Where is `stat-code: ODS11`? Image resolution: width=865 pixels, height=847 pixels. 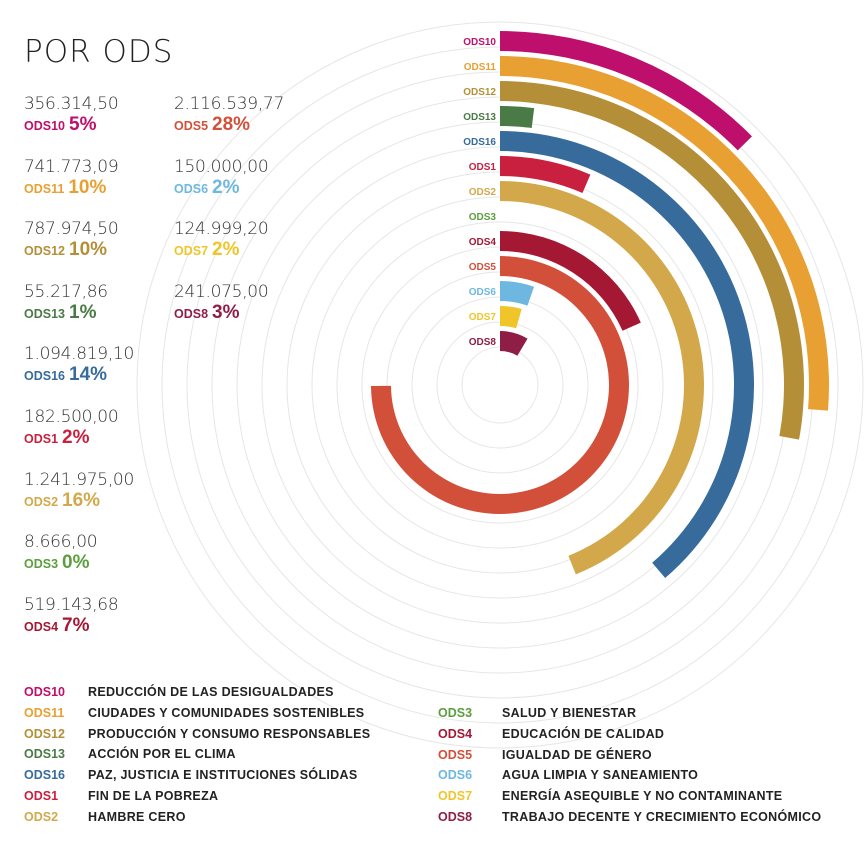
stat-code: ODS11 is located at coordinates (44, 188).